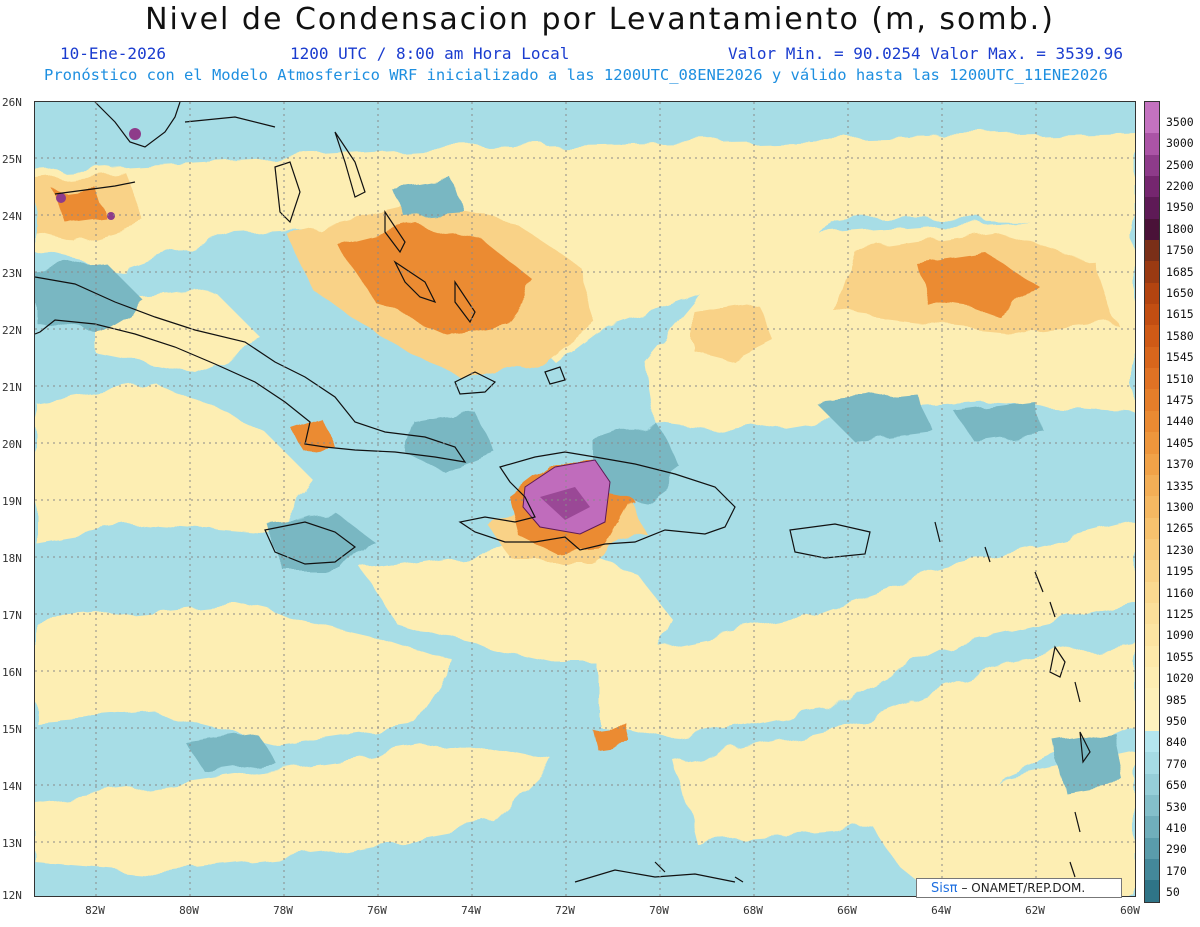  What do you see at coordinates (1180, 271) in the screenshot?
I see `colorbar-label: 1685` at bounding box center [1180, 271].